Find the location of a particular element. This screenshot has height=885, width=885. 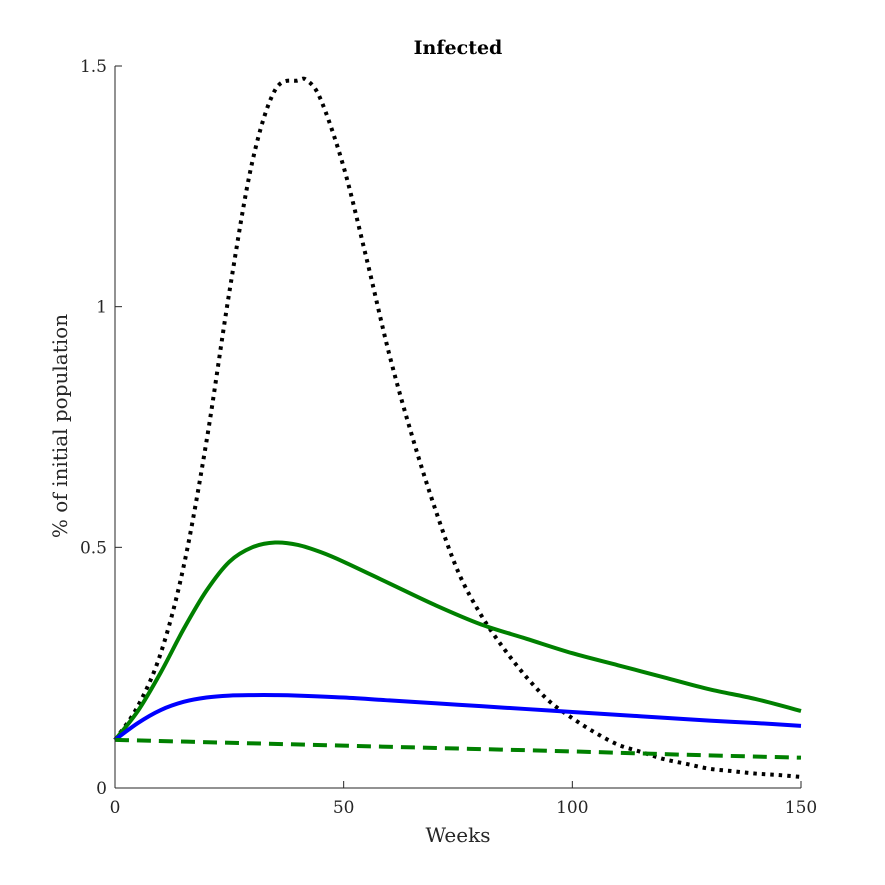

x-tick-label: 150 is located at coordinates (801, 808).